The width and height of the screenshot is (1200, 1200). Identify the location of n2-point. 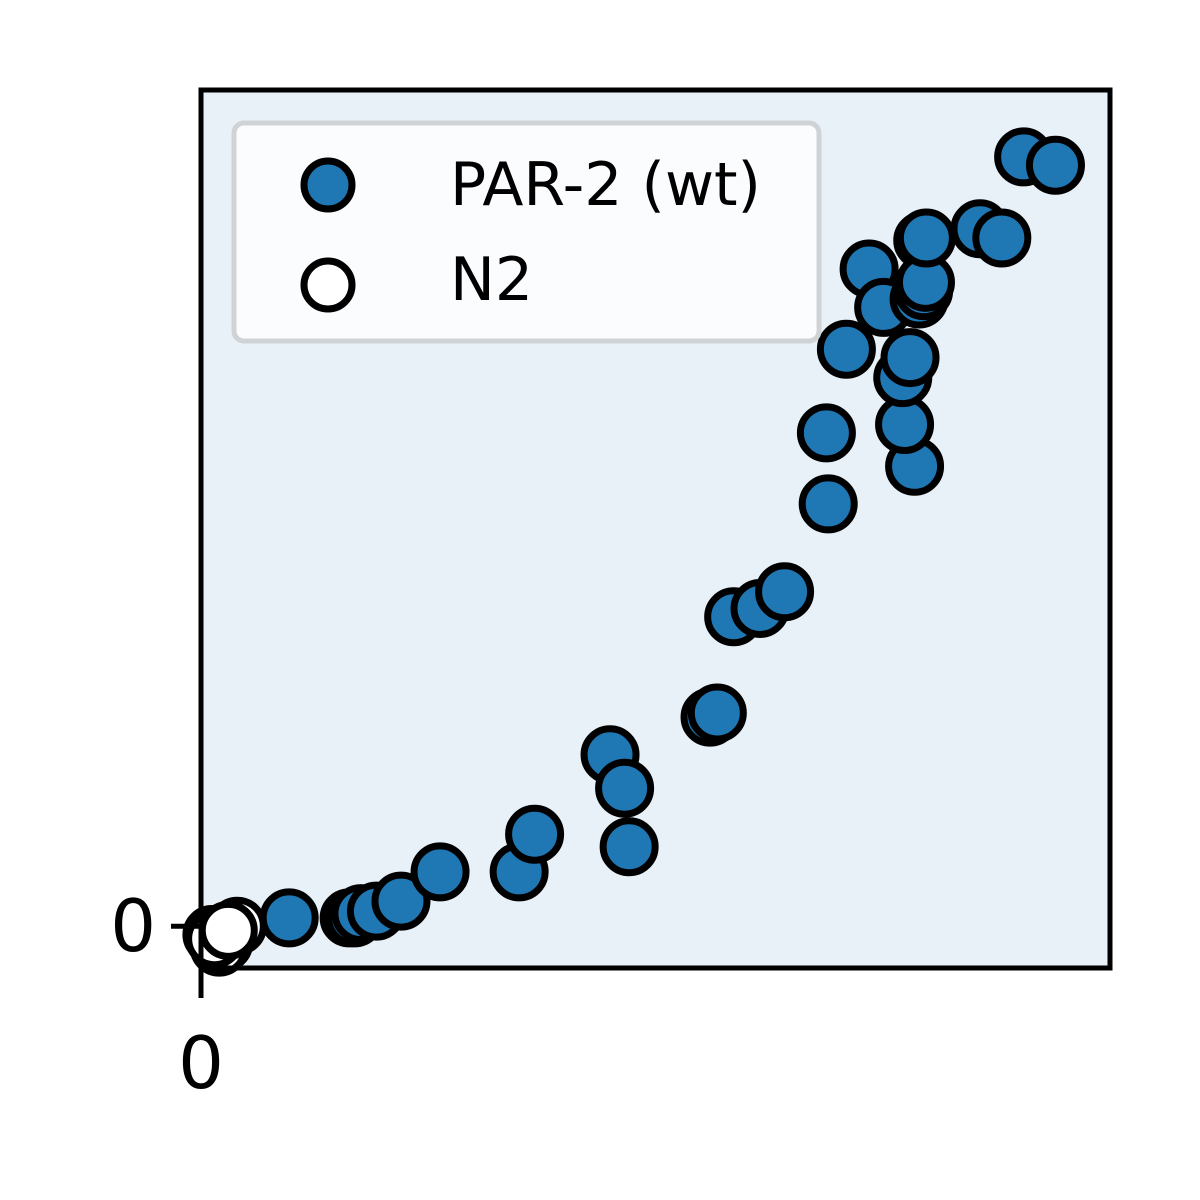
(228, 930).